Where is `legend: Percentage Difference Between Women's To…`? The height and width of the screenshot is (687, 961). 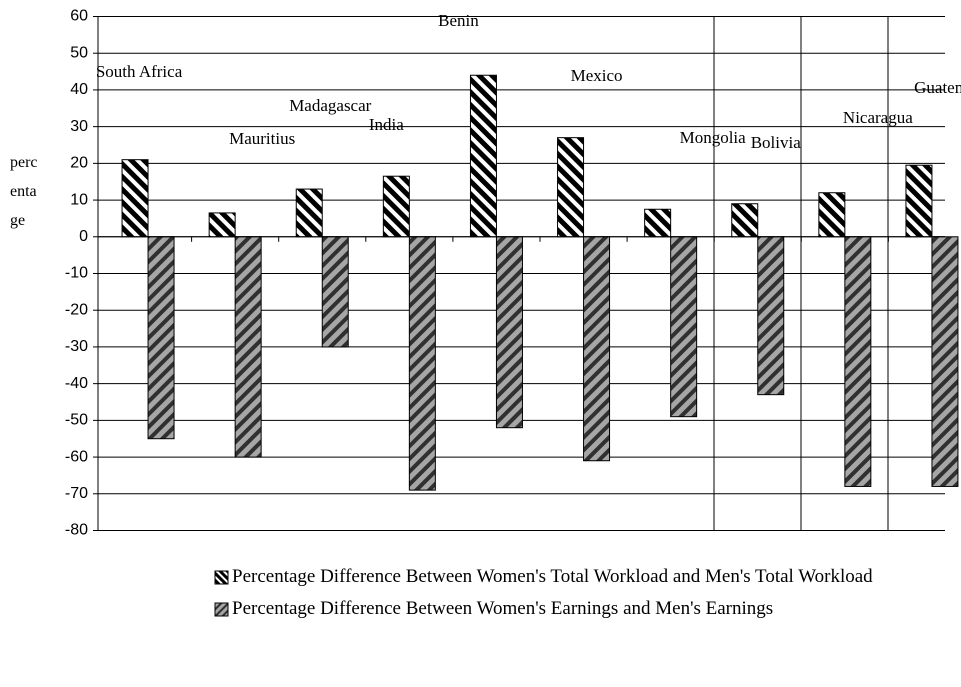 legend: Percentage Difference Between Women's To… is located at coordinates (584, 594).